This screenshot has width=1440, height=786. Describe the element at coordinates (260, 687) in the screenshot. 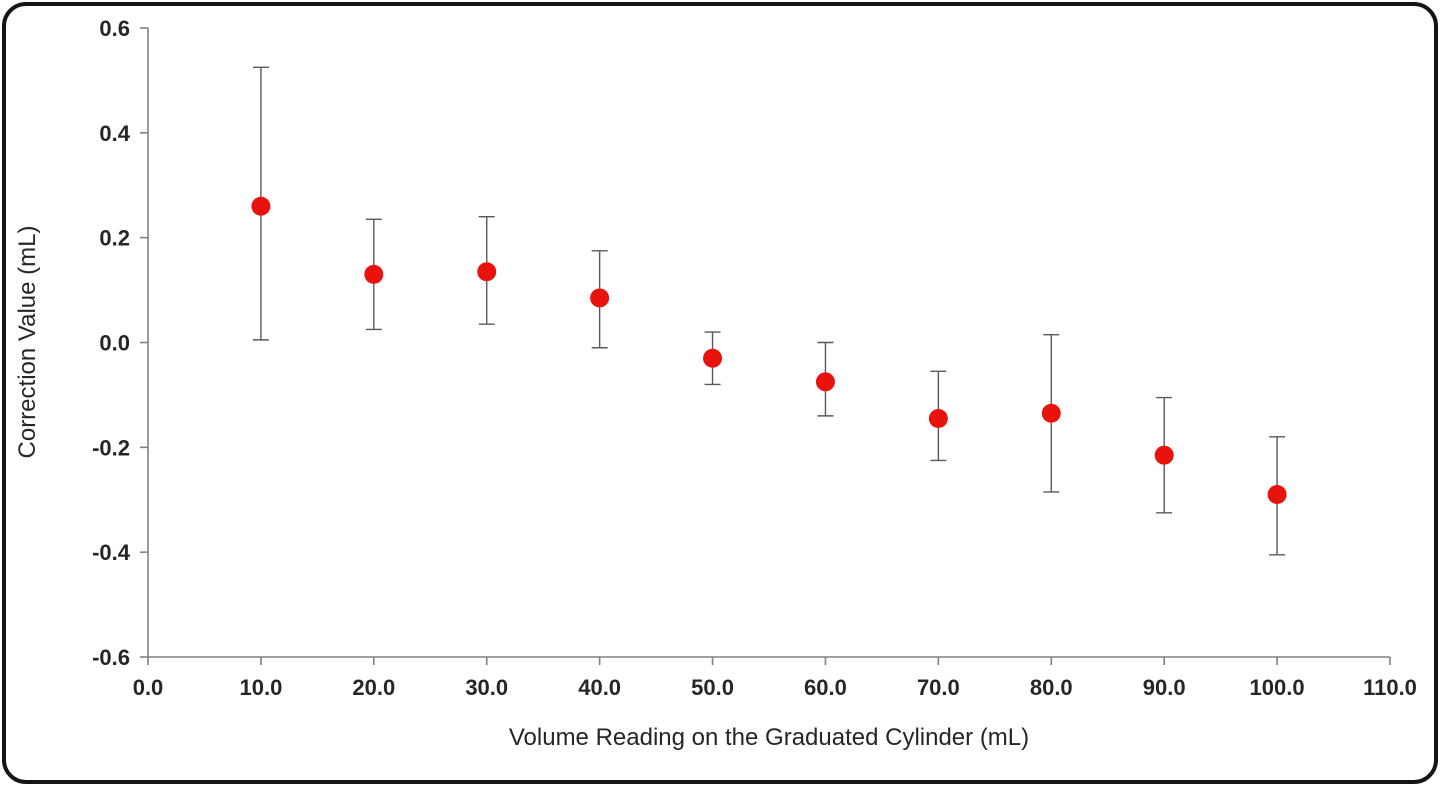

I see `x-tick-label: 10.0` at that location.